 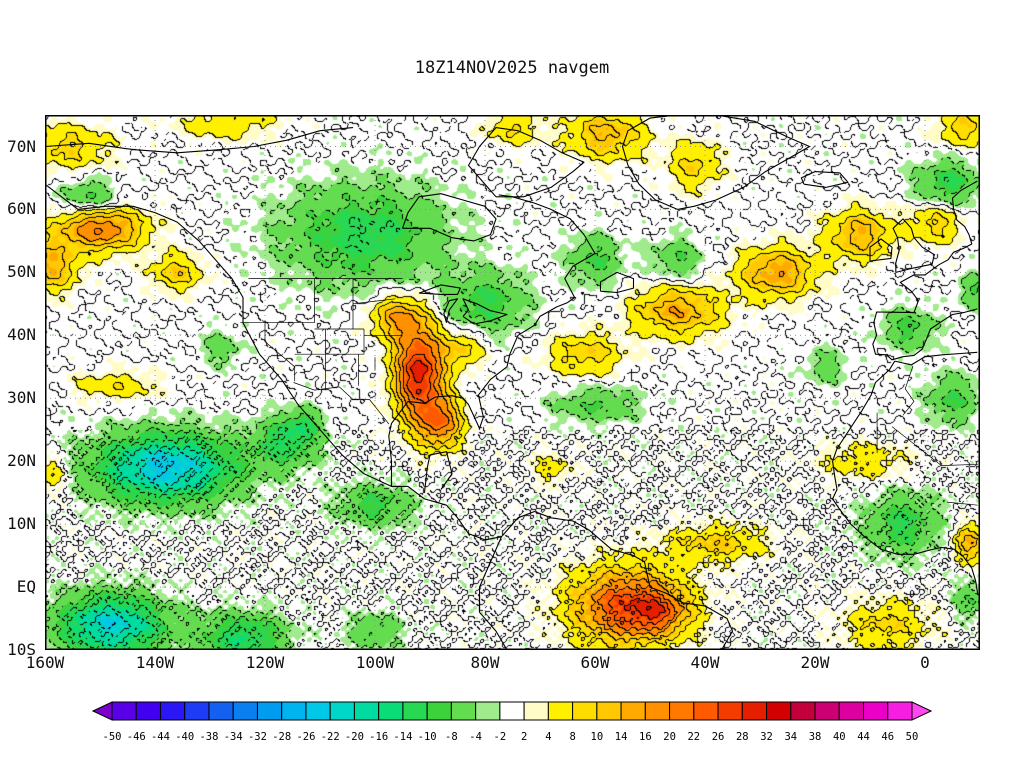 What do you see at coordinates (21, 209) in the screenshot?
I see `lat-tick-label: 60N` at bounding box center [21, 209].